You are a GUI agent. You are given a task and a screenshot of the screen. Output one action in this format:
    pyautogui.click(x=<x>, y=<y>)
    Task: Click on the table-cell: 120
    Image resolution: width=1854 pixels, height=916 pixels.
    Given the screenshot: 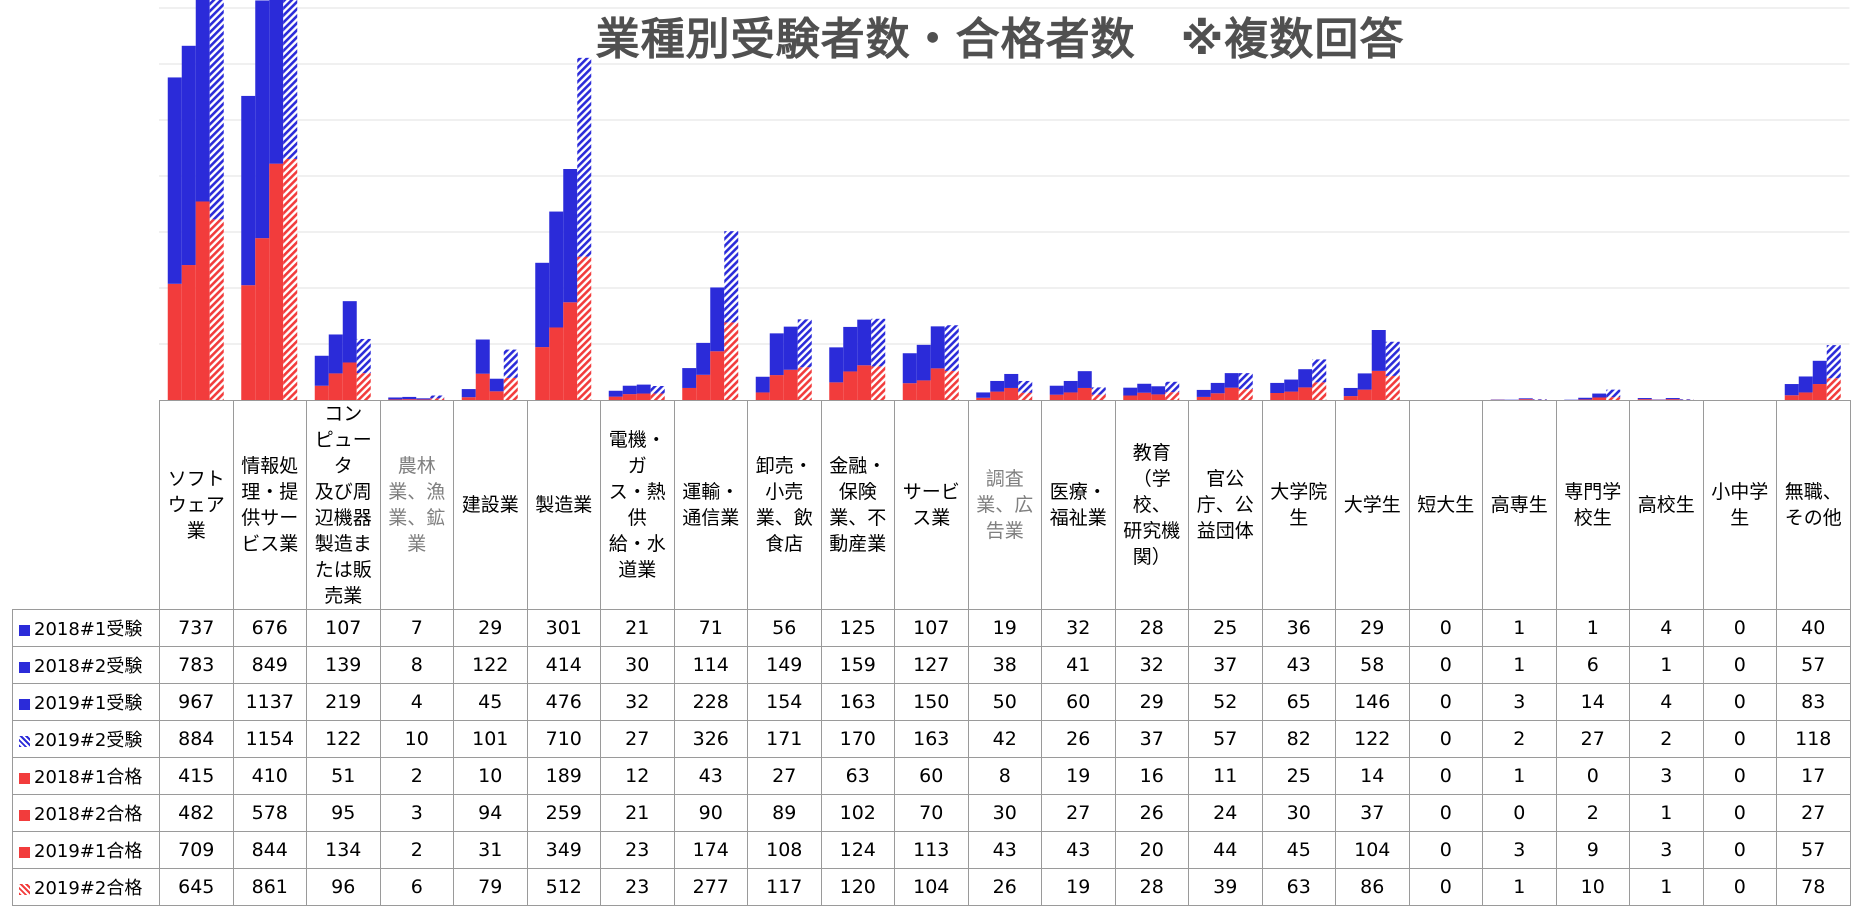 What is the action you would take?
    pyautogui.click(x=857, y=887)
    